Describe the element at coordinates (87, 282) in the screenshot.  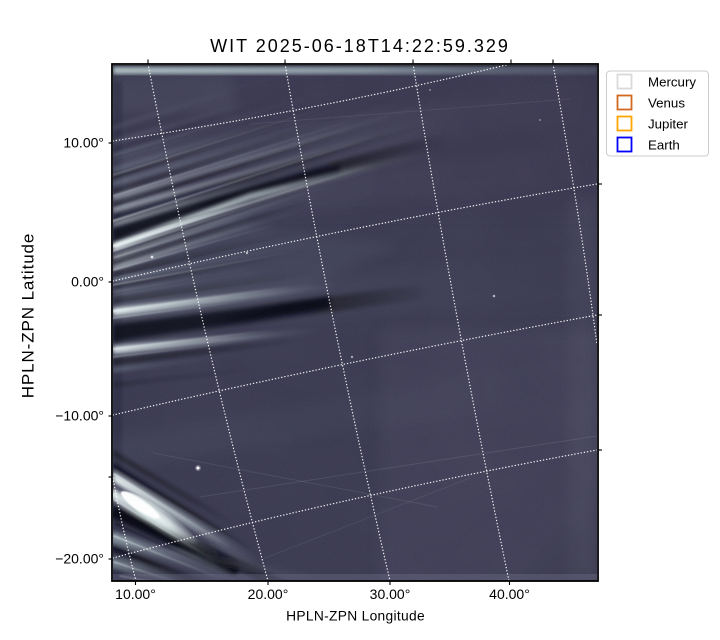
I see `svg-text: 0.00°` at that location.